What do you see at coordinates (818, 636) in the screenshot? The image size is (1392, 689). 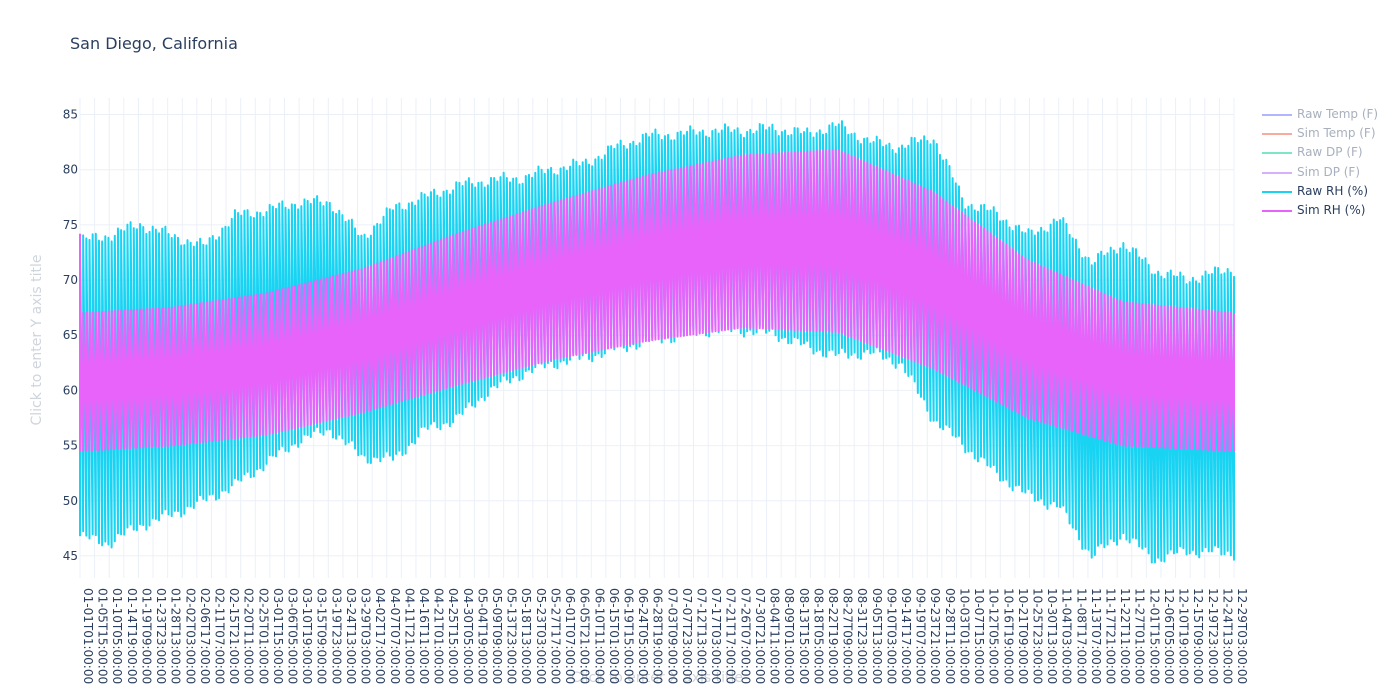 I see `x-tick-label: 08-18T05:00:00` at bounding box center [818, 636].